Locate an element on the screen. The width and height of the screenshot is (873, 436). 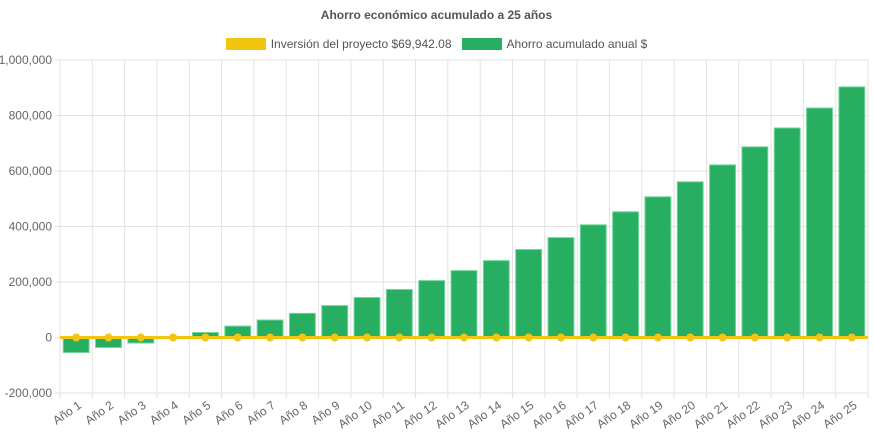
x-tick-label: Año 7 is located at coordinates (261, 413).